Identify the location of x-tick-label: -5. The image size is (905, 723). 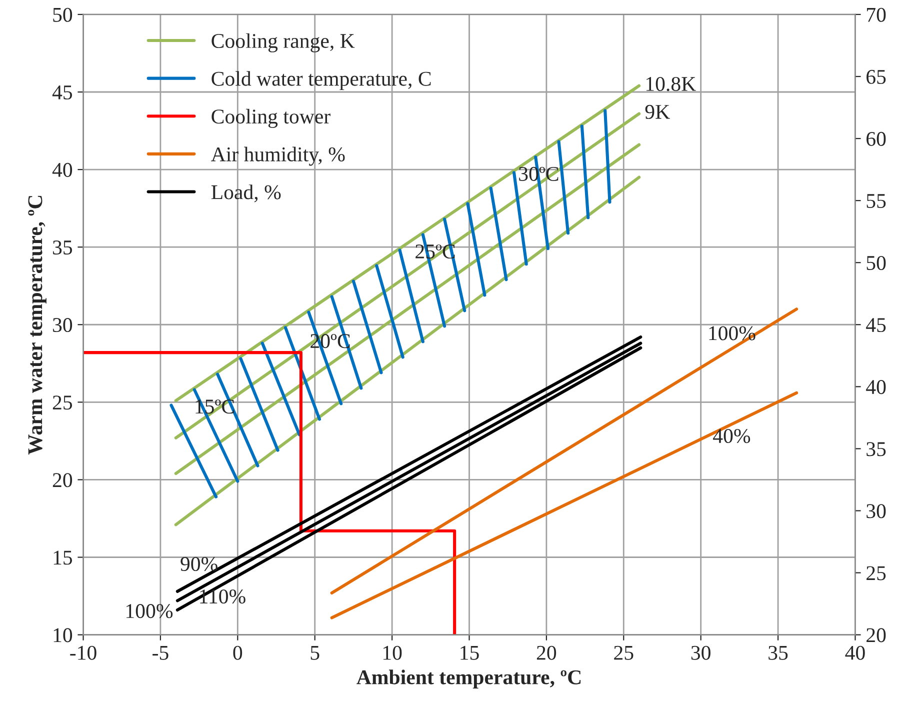
(160, 653).